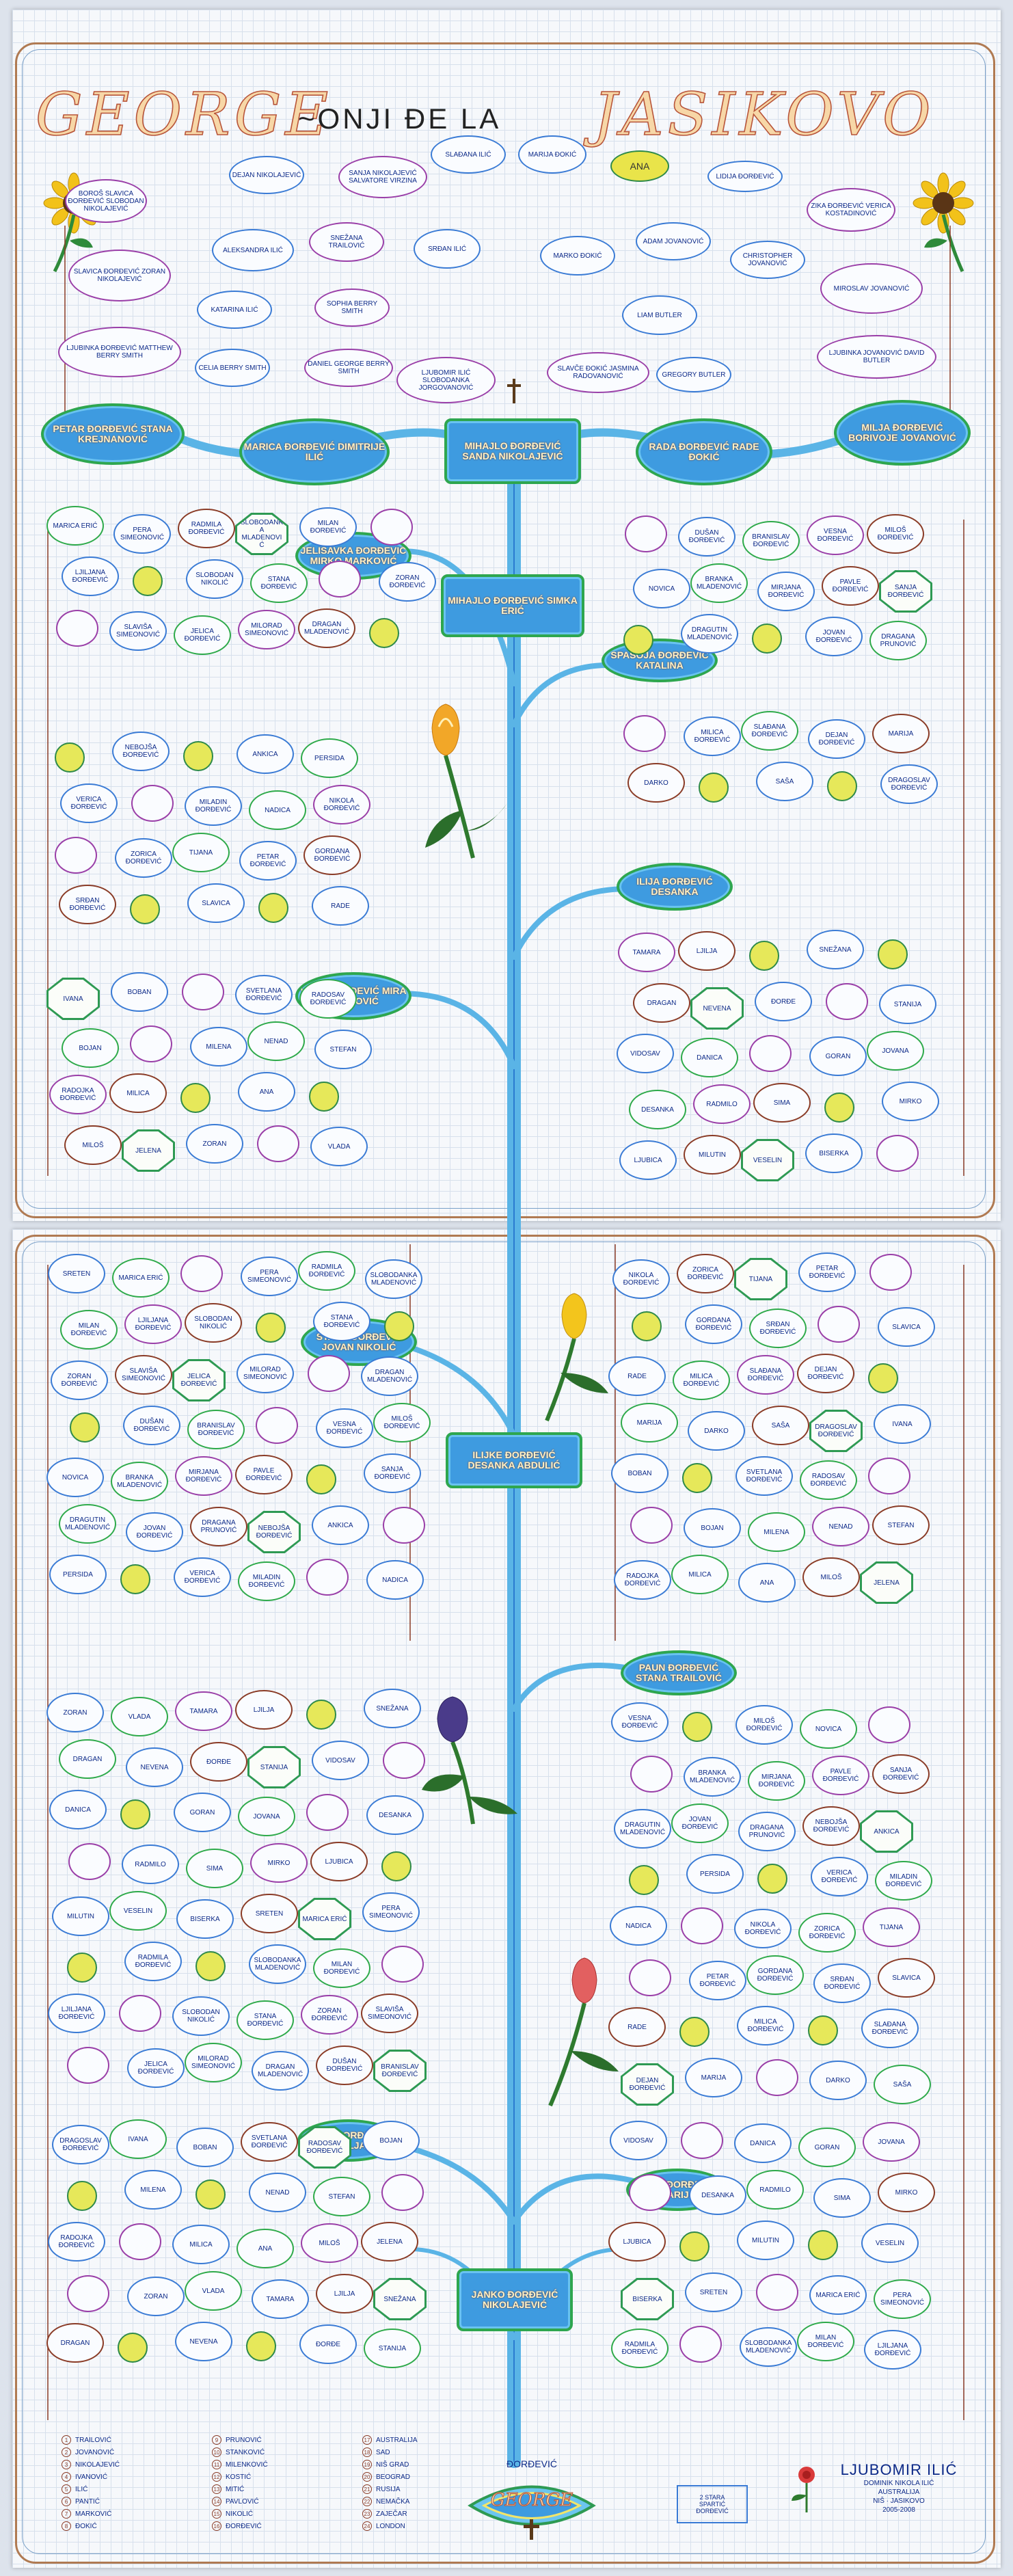 The width and height of the screenshot is (1013, 2576). What do you see at coordinates (400, 2299) in the screenshot?
I see `person-node: SNEŽANA` at bounding box center [400, 2299].